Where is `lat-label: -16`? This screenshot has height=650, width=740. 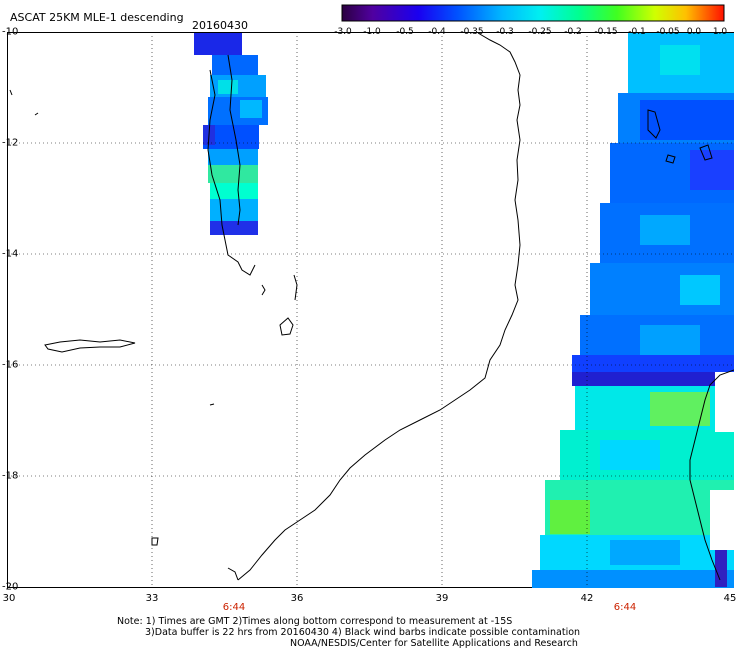 lat-label: -16 is located at coordinates (10, 365).